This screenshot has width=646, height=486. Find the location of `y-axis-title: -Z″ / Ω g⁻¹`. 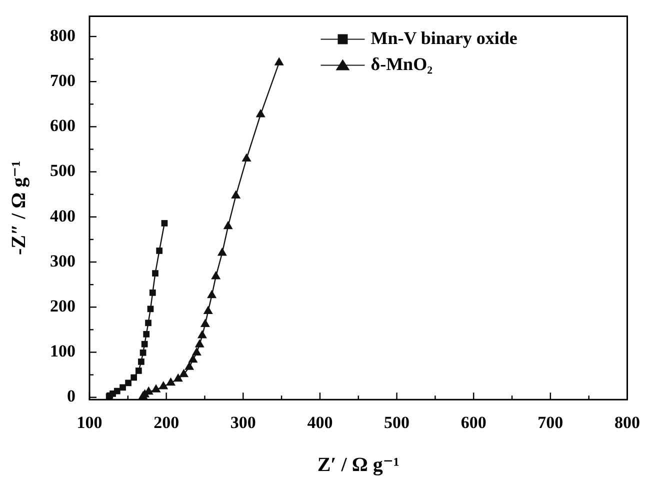

y-axis-title: -Z″ / Ω g⁻¹ is located at coordinates (19, 207).